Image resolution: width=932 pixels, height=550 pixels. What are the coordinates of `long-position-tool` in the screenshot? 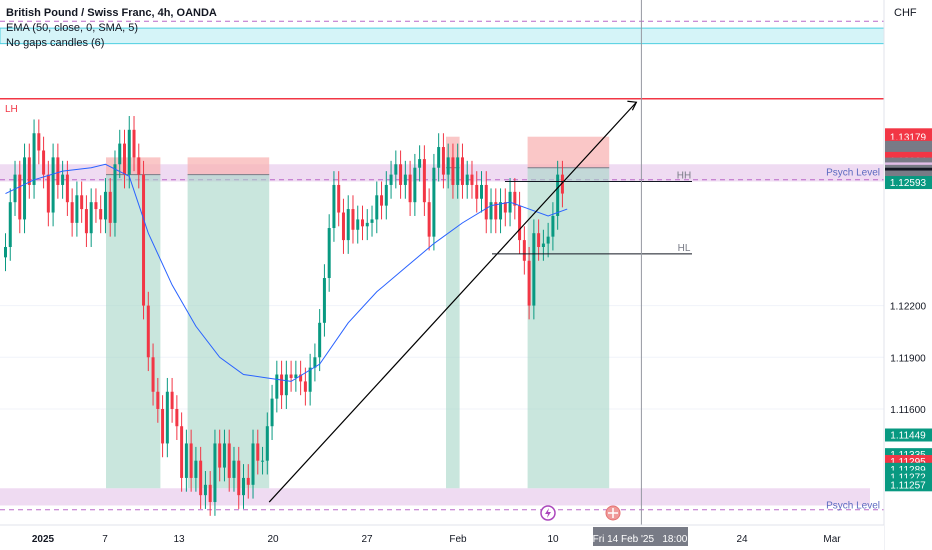 It's located at (228, 323).